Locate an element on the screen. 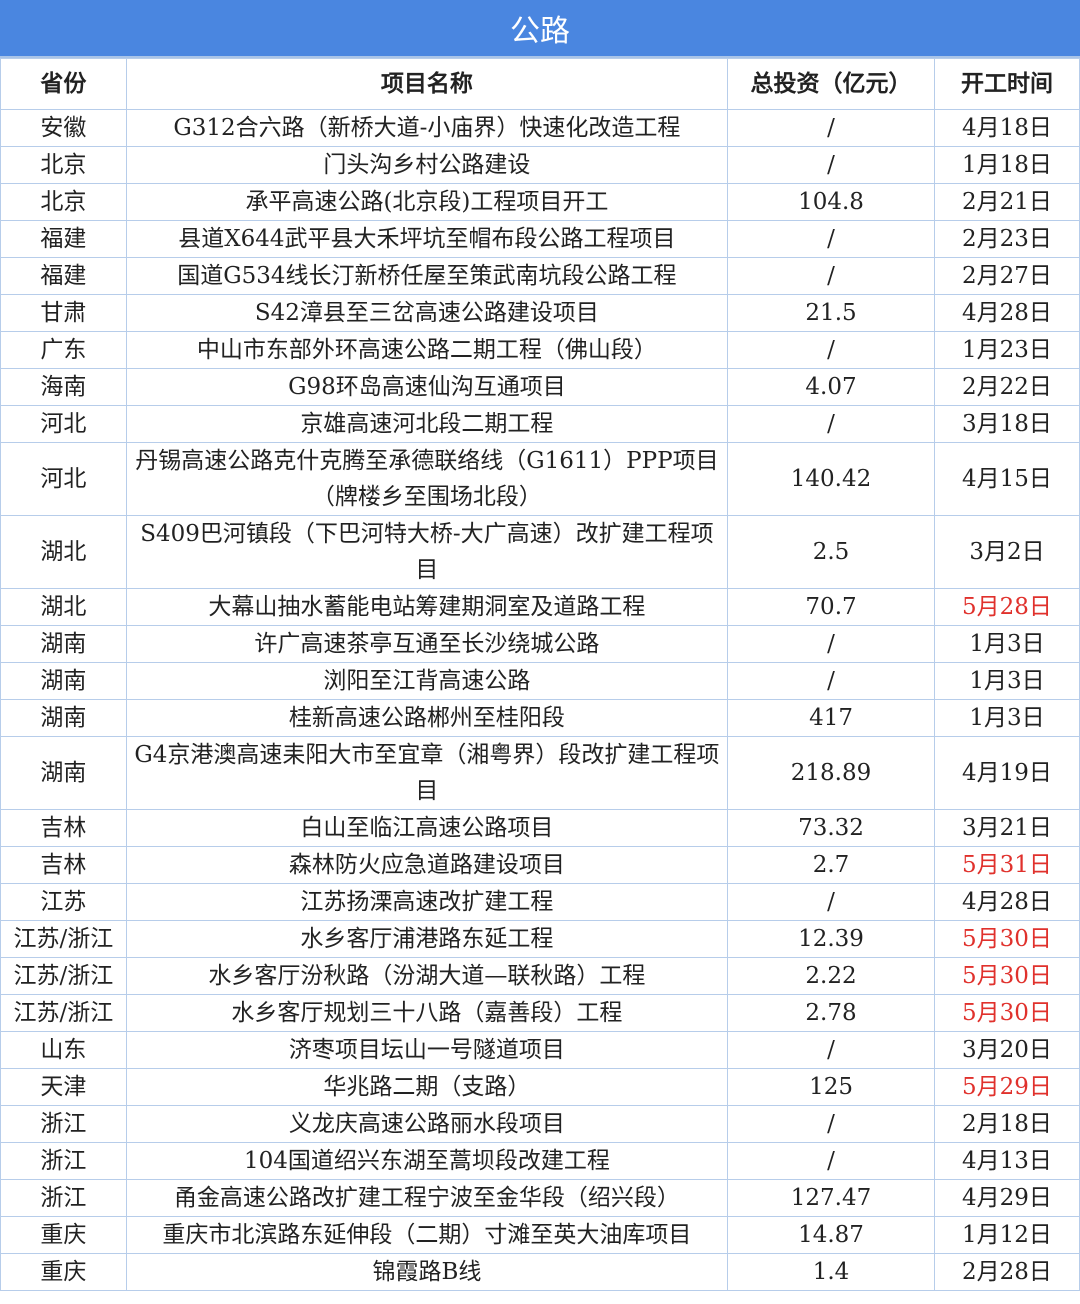  investment-cell: 2.22 is located at coordinates (831, 976).